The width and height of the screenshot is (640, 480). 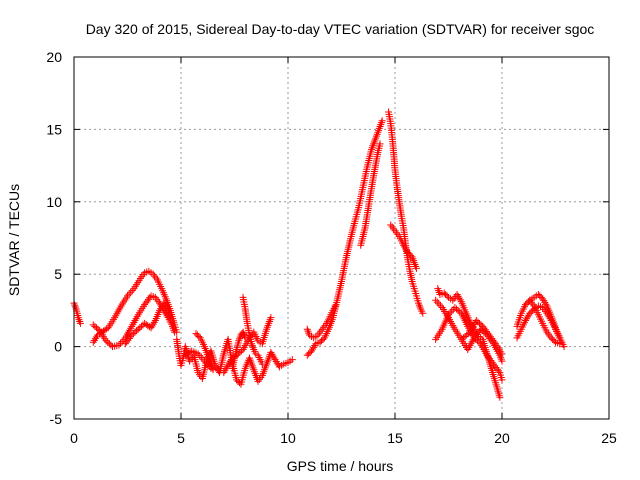 I want to click on series-trace-u, so click(x=538, y=322).